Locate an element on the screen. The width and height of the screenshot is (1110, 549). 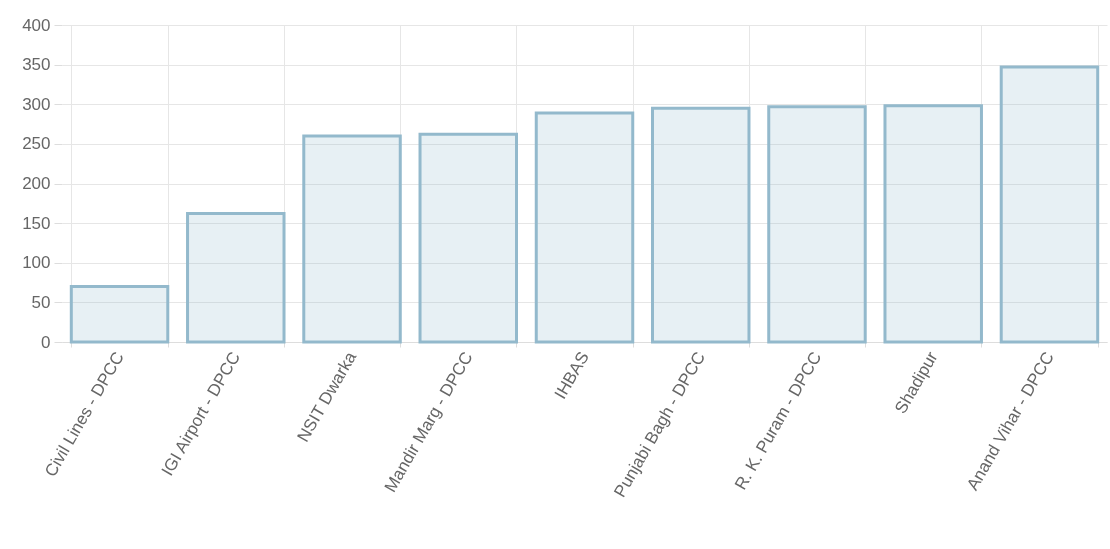
y-tick-label: 100 is located at coordinates (36, 263).